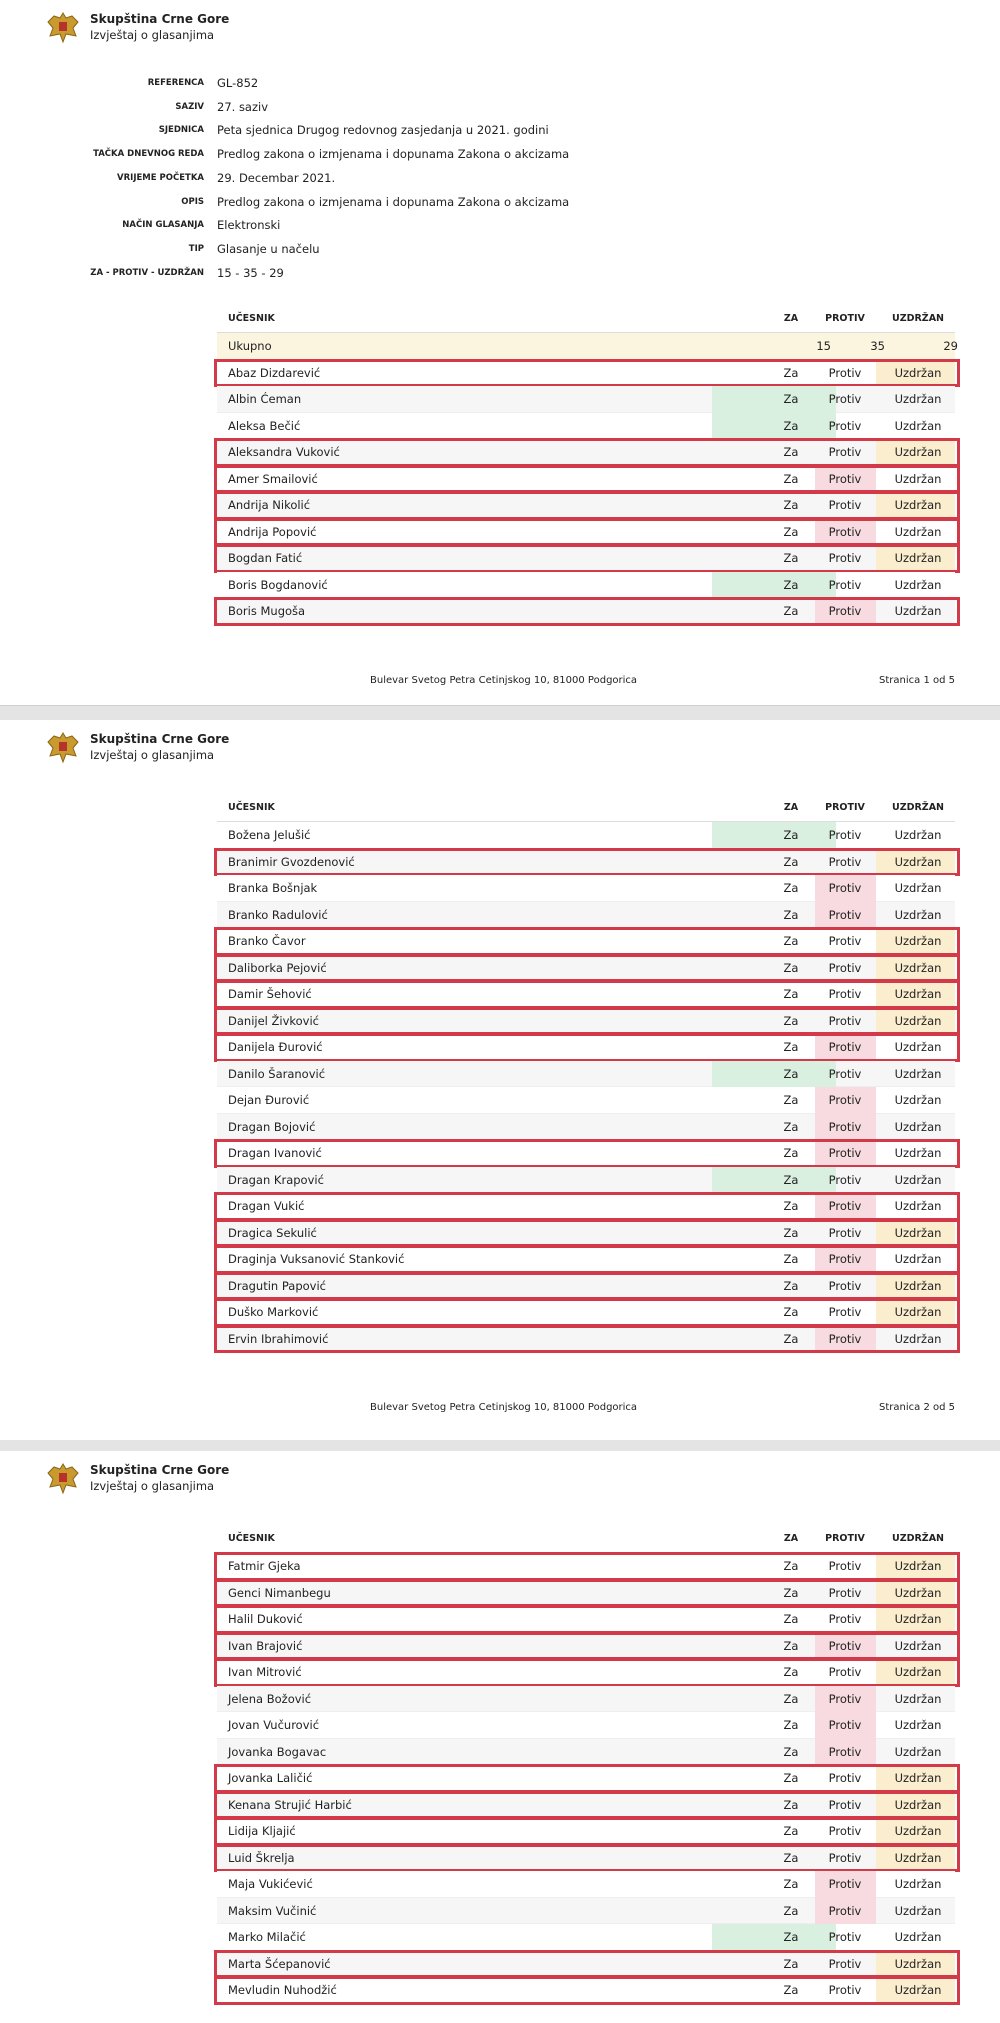 This screenshot has width=1000, height=2023. What do you see at coordinates (262, 1831) in the screenshot?
I see `member-name: Lidija Kljajić` at bounding box center [262, 1831].